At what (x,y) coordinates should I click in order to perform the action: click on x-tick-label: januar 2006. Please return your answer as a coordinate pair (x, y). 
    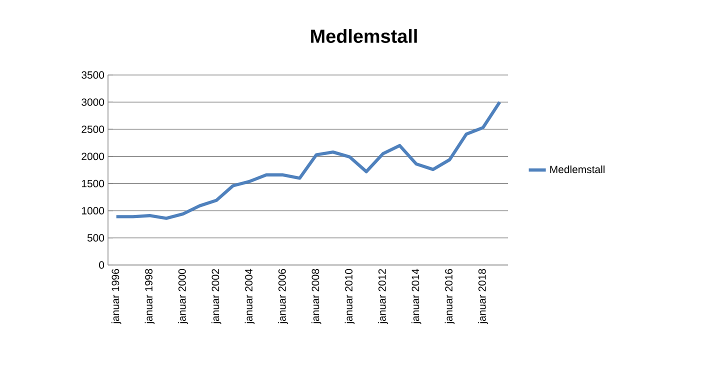
    Looking at the image, I should click on (283, 296).